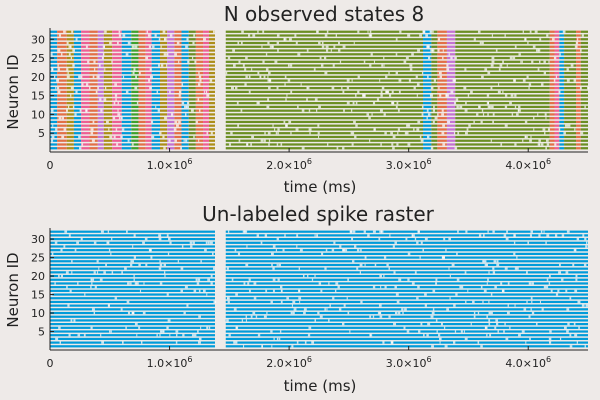  What do you see at coordinates (528, 362) in the screenshot?
I see `x-tick-label: 4.0×106` at bounding box center [528, 362].